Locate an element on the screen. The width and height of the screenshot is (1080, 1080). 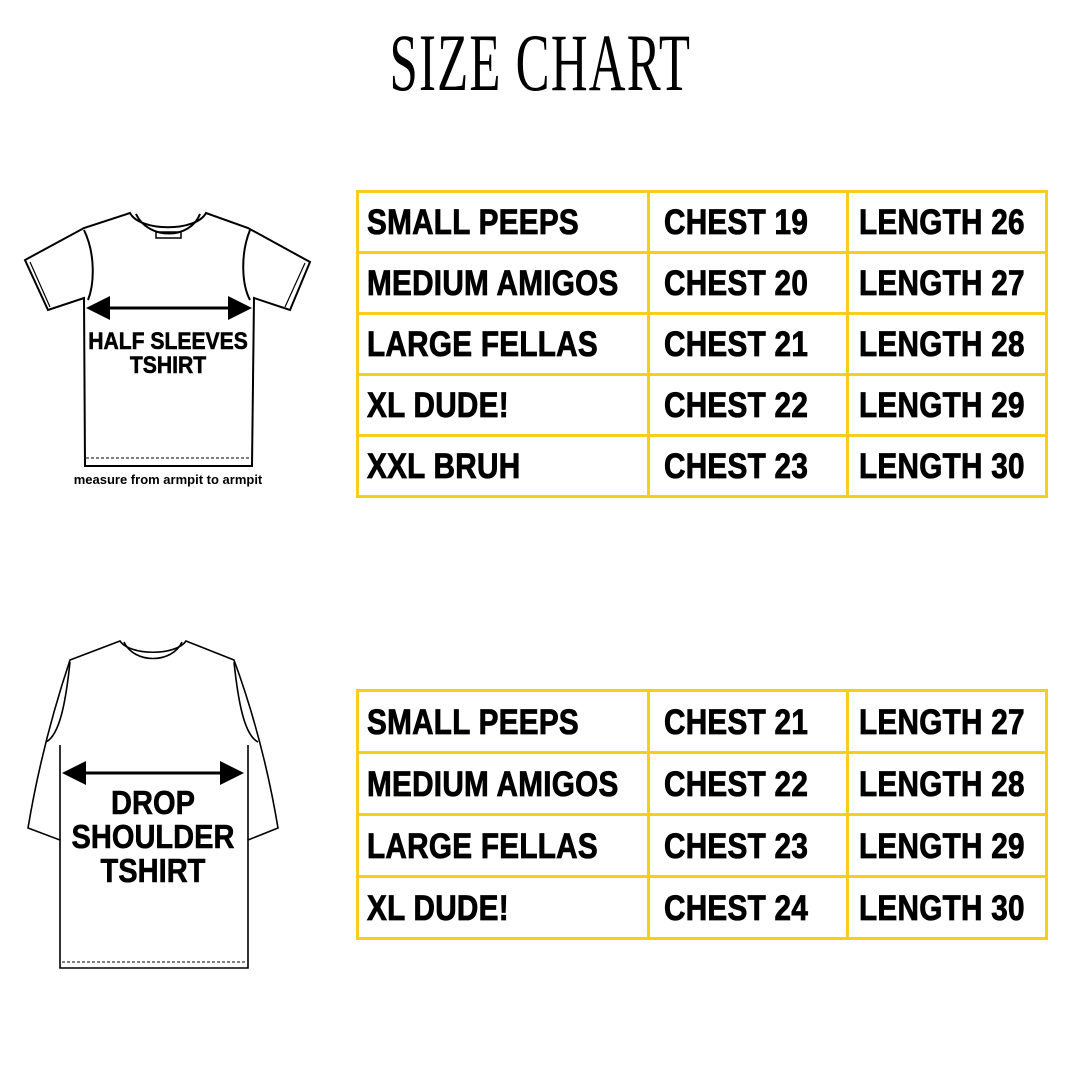
chest-text: CHEST 20 is located at coordinates (735, 282).